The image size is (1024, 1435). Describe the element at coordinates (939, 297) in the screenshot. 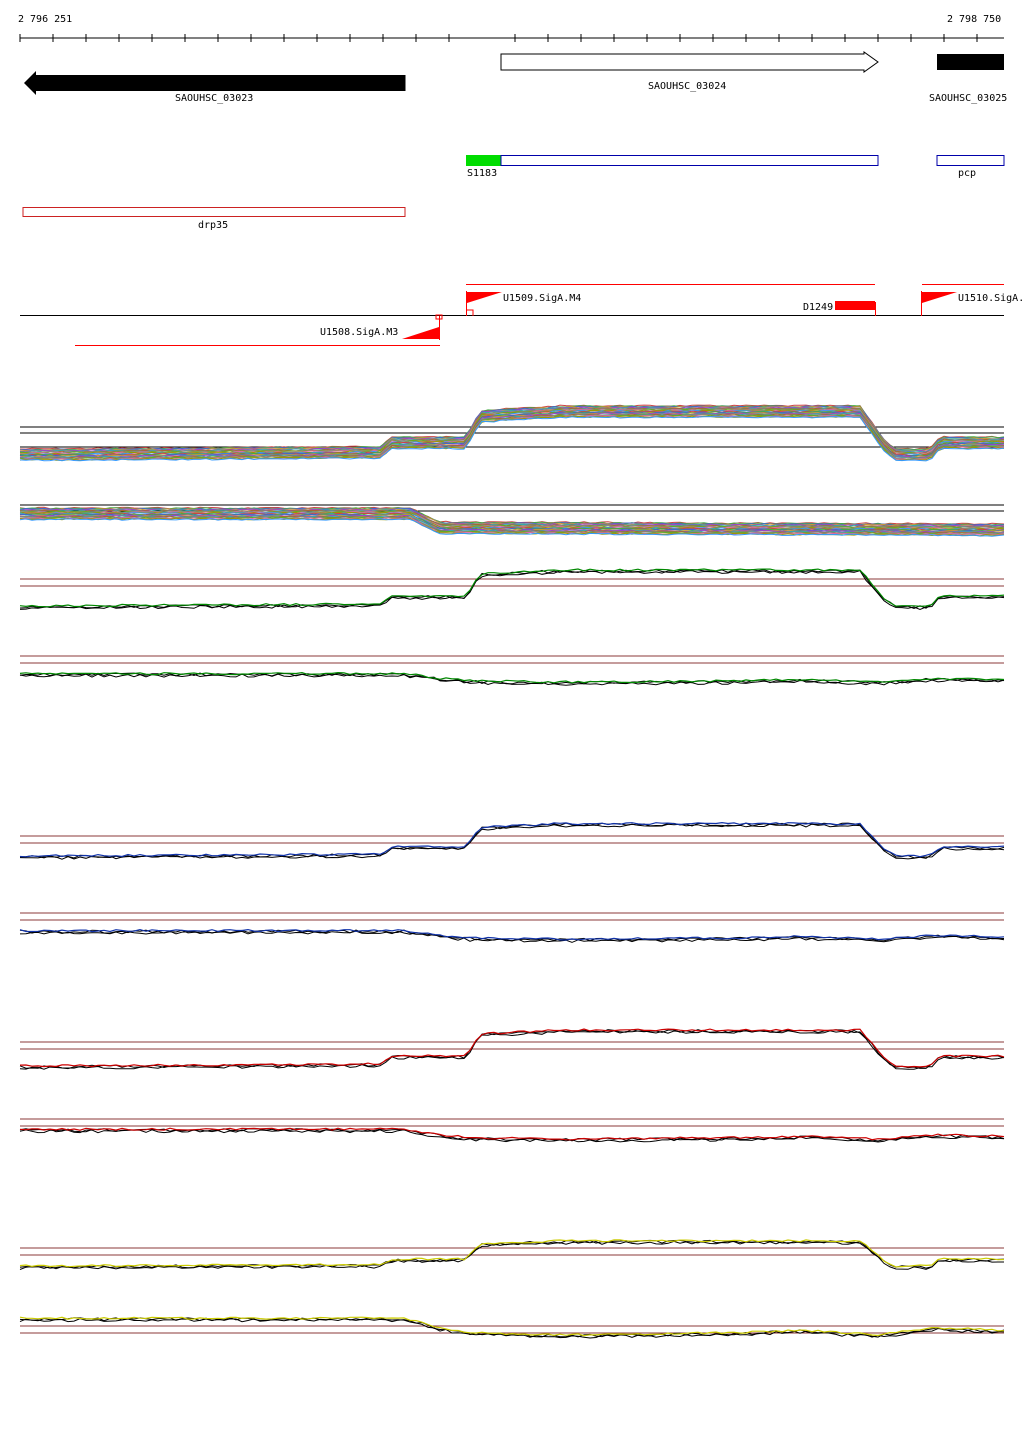

I see `promoter-u1510-flag-icon` at that location.